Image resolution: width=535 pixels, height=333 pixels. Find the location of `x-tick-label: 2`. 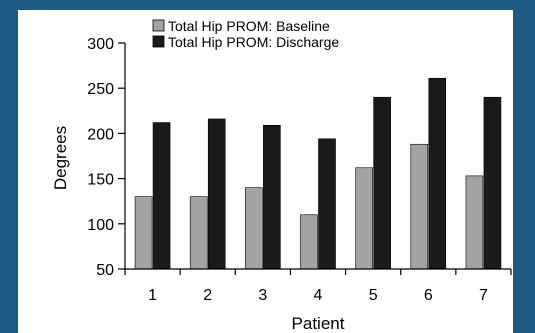

x-tick-label: 2 is located at coordinates (207, 295).